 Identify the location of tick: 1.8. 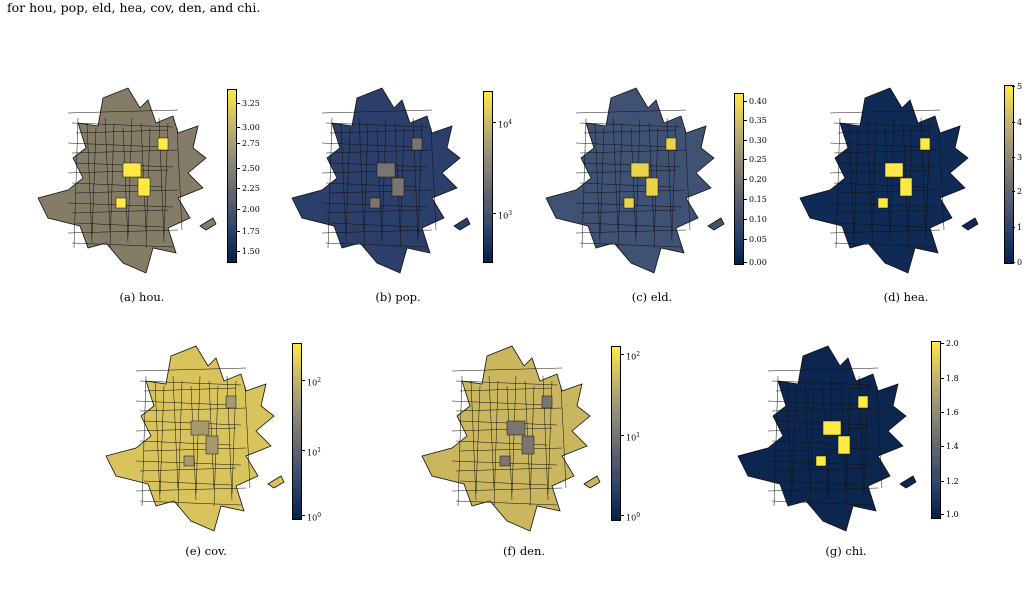
(950, 378).